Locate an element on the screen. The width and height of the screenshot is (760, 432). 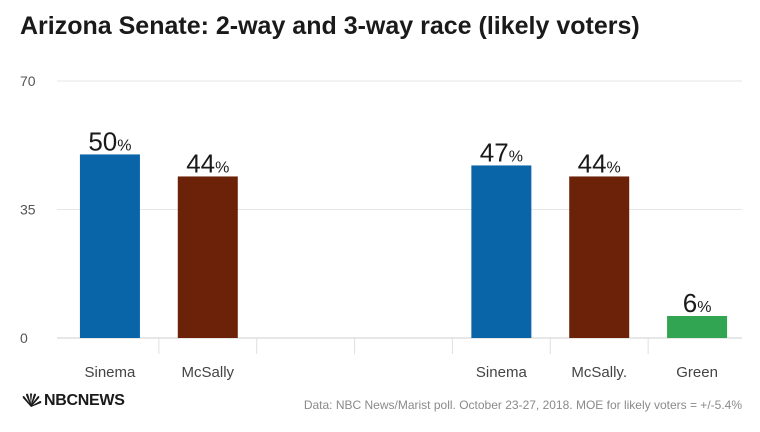
nbc-news-logo: NBCNEWS is located at coordinates (72, 401).